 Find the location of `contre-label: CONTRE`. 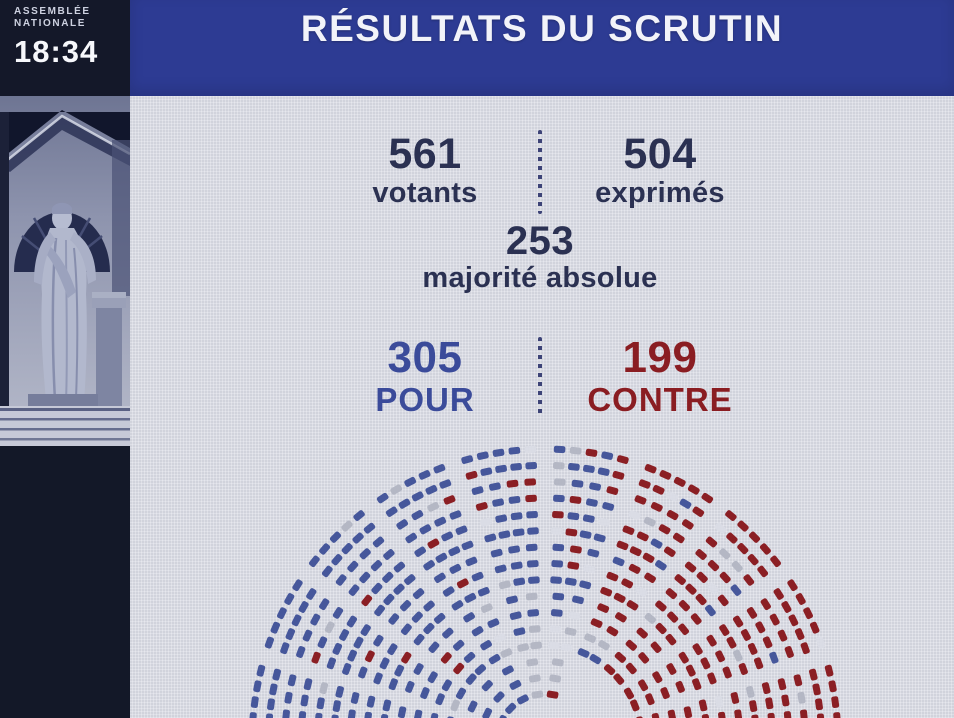

contre-label: CONTRE is located at coordinates (660, 399).